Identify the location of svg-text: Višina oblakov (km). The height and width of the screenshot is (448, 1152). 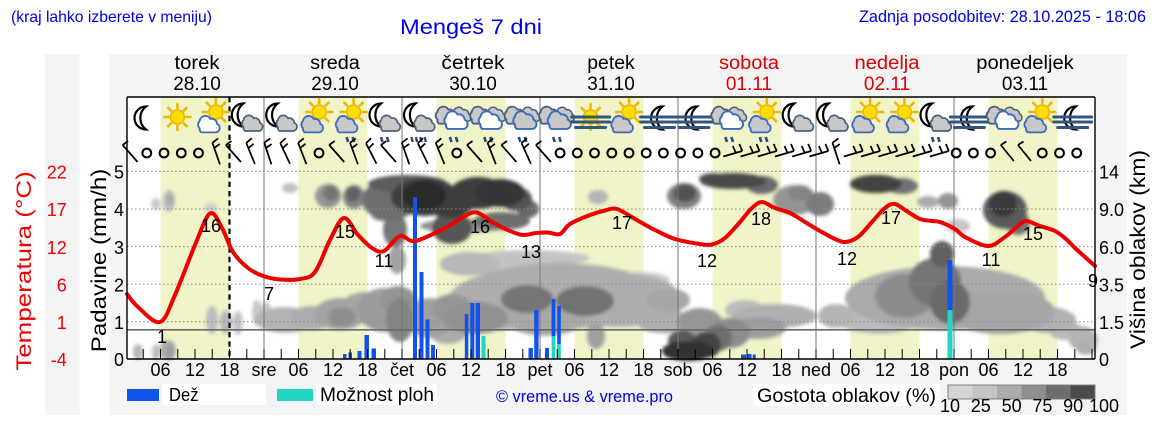
(1138, 249).